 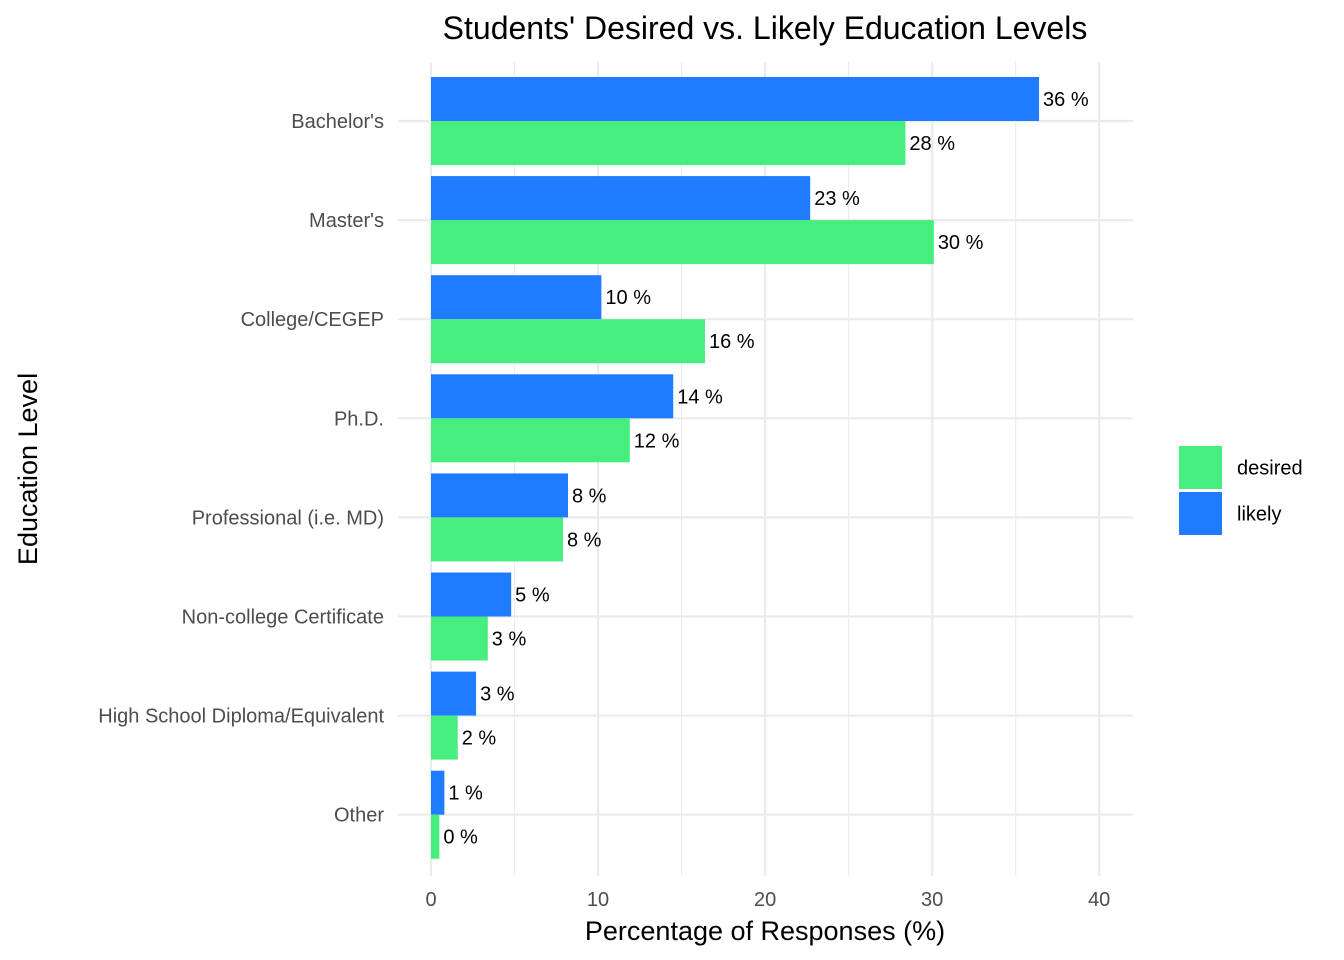 I want to click on y-tick-label: Bachelor's, so click(x=337, y=122).